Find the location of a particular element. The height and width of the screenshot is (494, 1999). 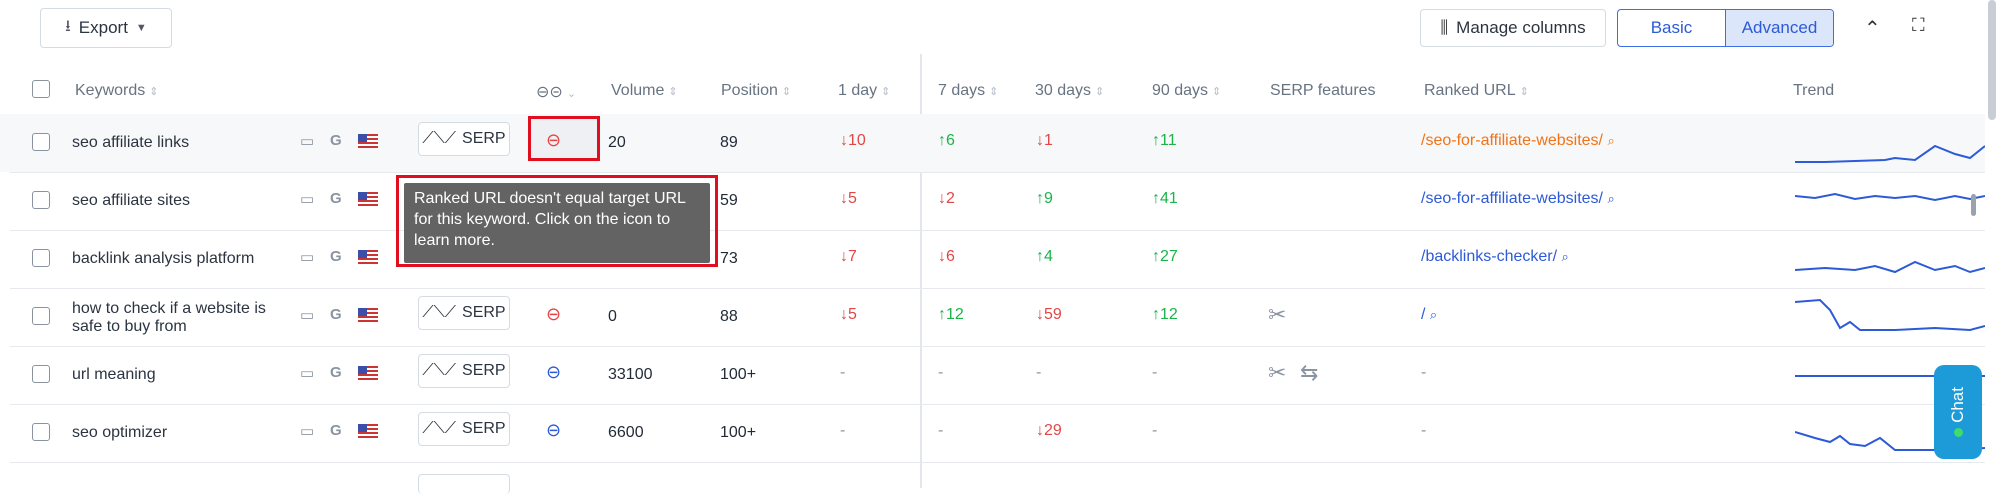

export-button: ⭳ Export ▼ is located at coordinates (106, 28).